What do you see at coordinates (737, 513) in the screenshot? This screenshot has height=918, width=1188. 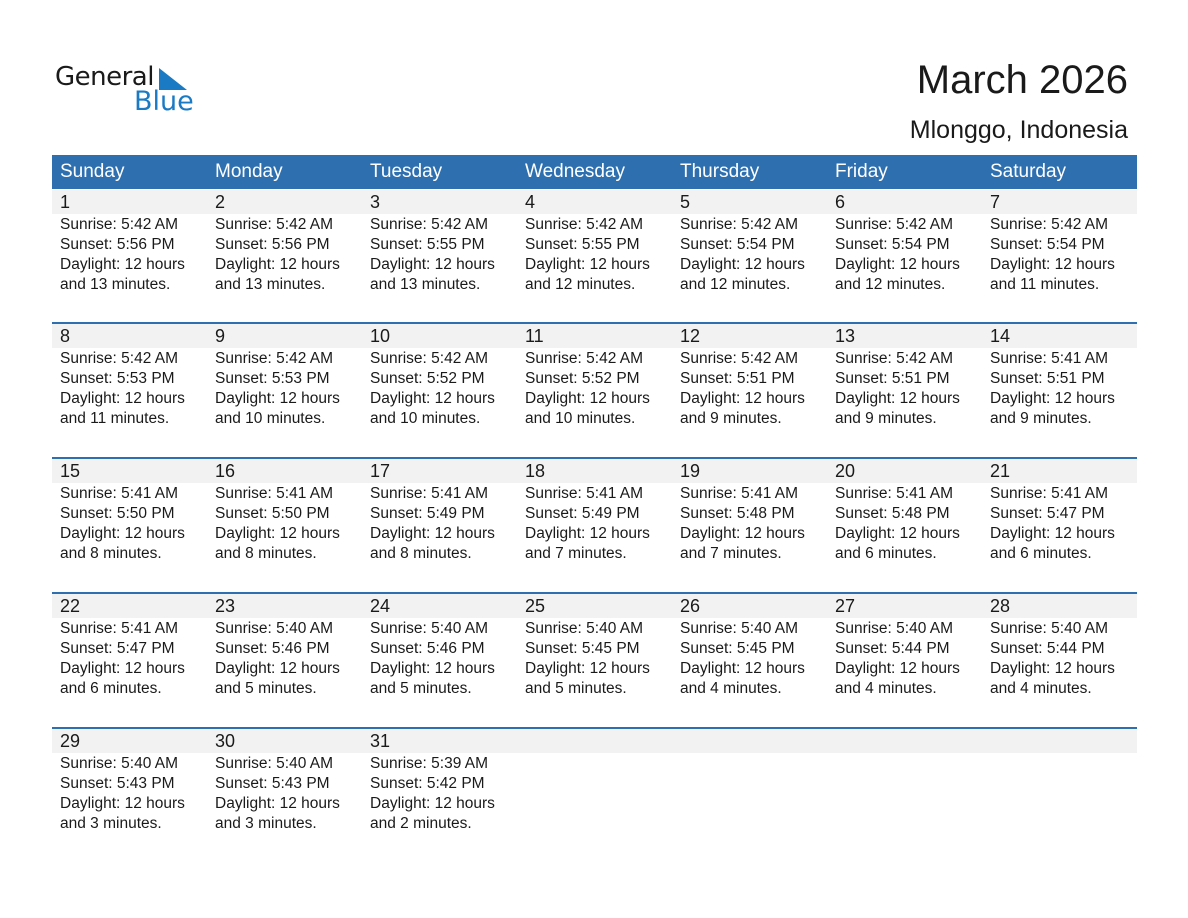 I see `sunset-text: Sunset: 5:48 PM` at bounding box center [737, 513].